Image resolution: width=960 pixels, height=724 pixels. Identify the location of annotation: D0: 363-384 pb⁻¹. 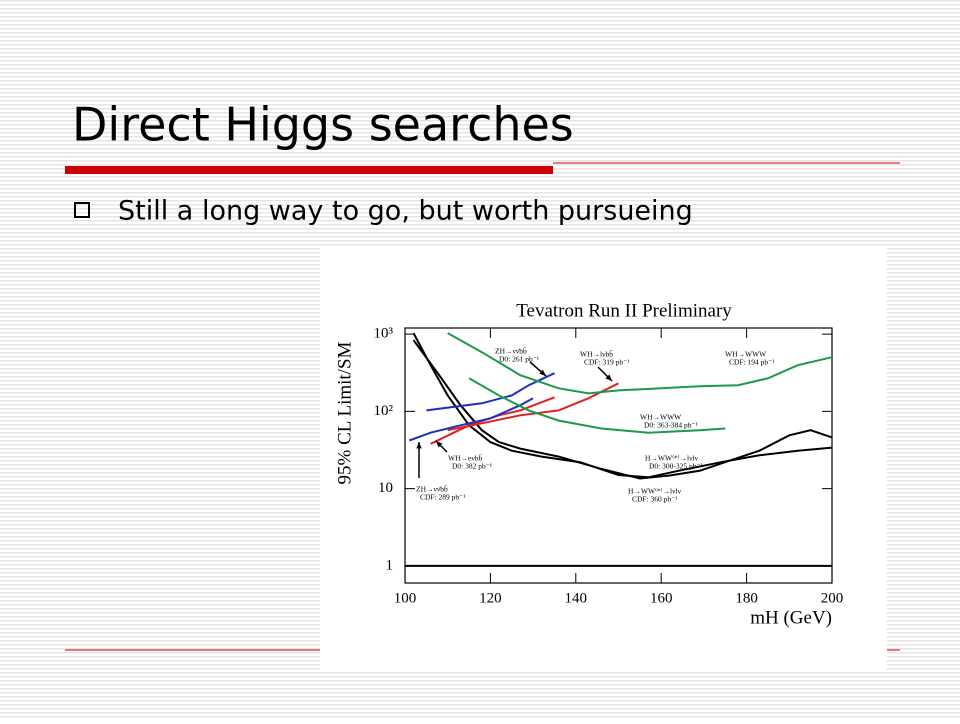
(671, 425).